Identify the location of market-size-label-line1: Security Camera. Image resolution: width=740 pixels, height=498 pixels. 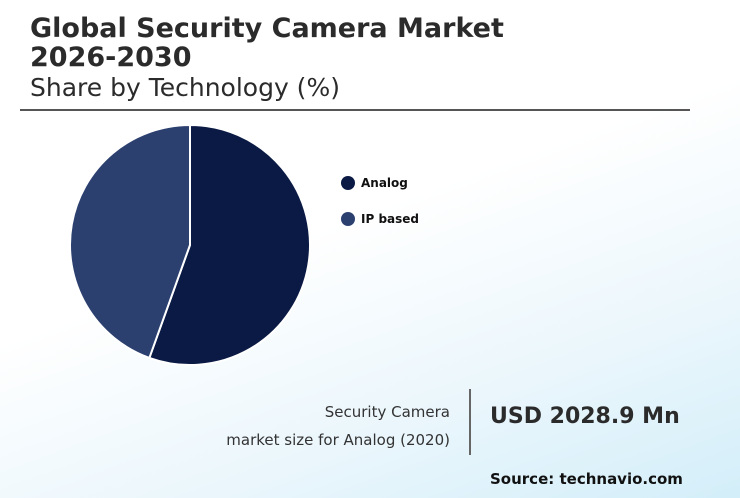
(387, 412).